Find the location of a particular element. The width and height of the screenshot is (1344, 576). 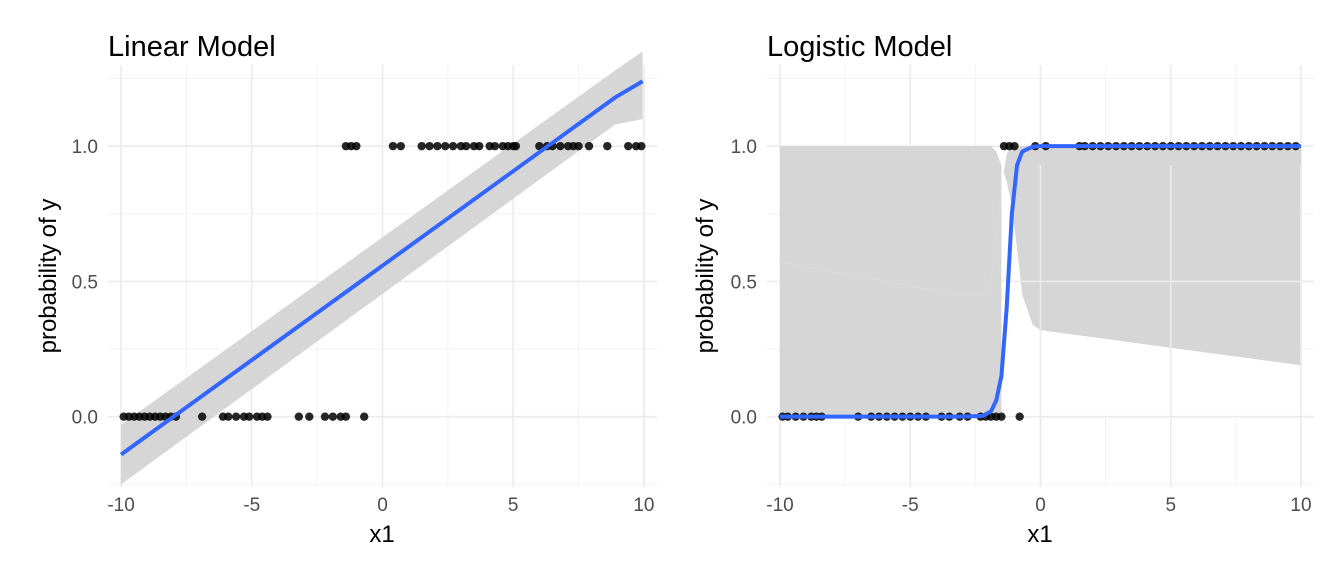

linear-model-ylabel: probability of y is located at coordinates (48, 276).